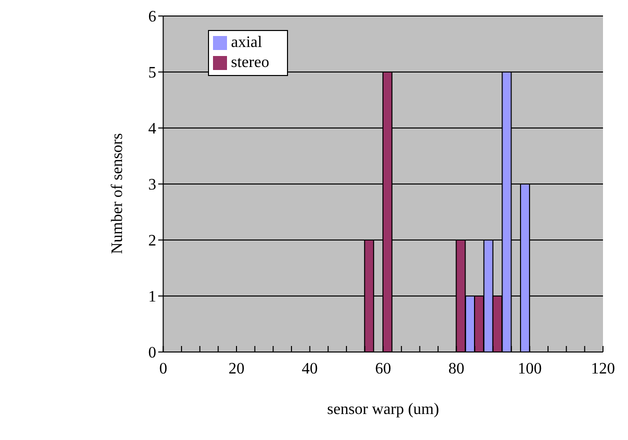 The height and width of the screenshot is (440, 628). Describe the element at coordinates (152, 241) in the screenshot. I see `y-tick-label: 2` at that location.